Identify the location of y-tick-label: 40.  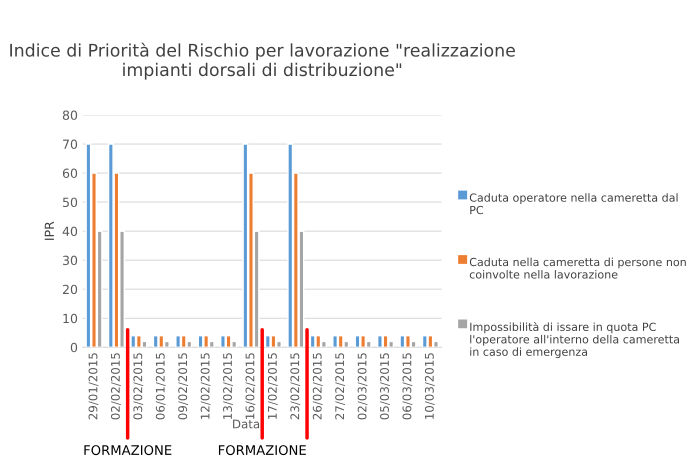
(70, 231).